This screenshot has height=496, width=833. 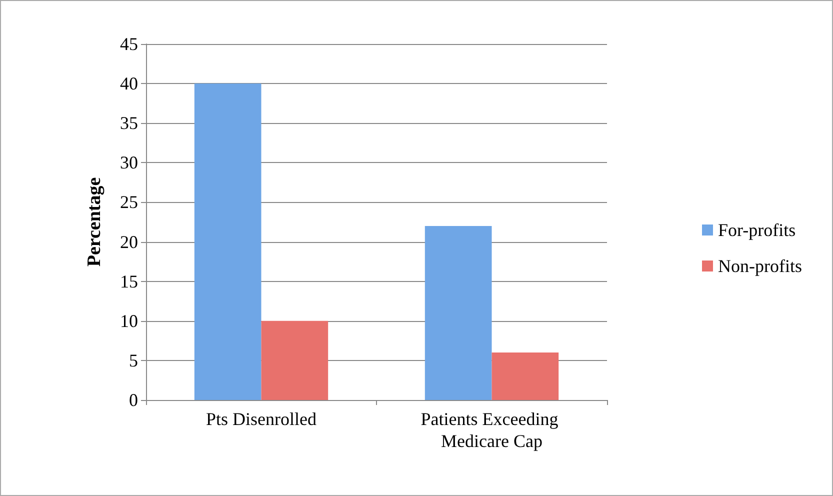 I want to click on legend-label: Non-profits, so click(x=760, y=266).